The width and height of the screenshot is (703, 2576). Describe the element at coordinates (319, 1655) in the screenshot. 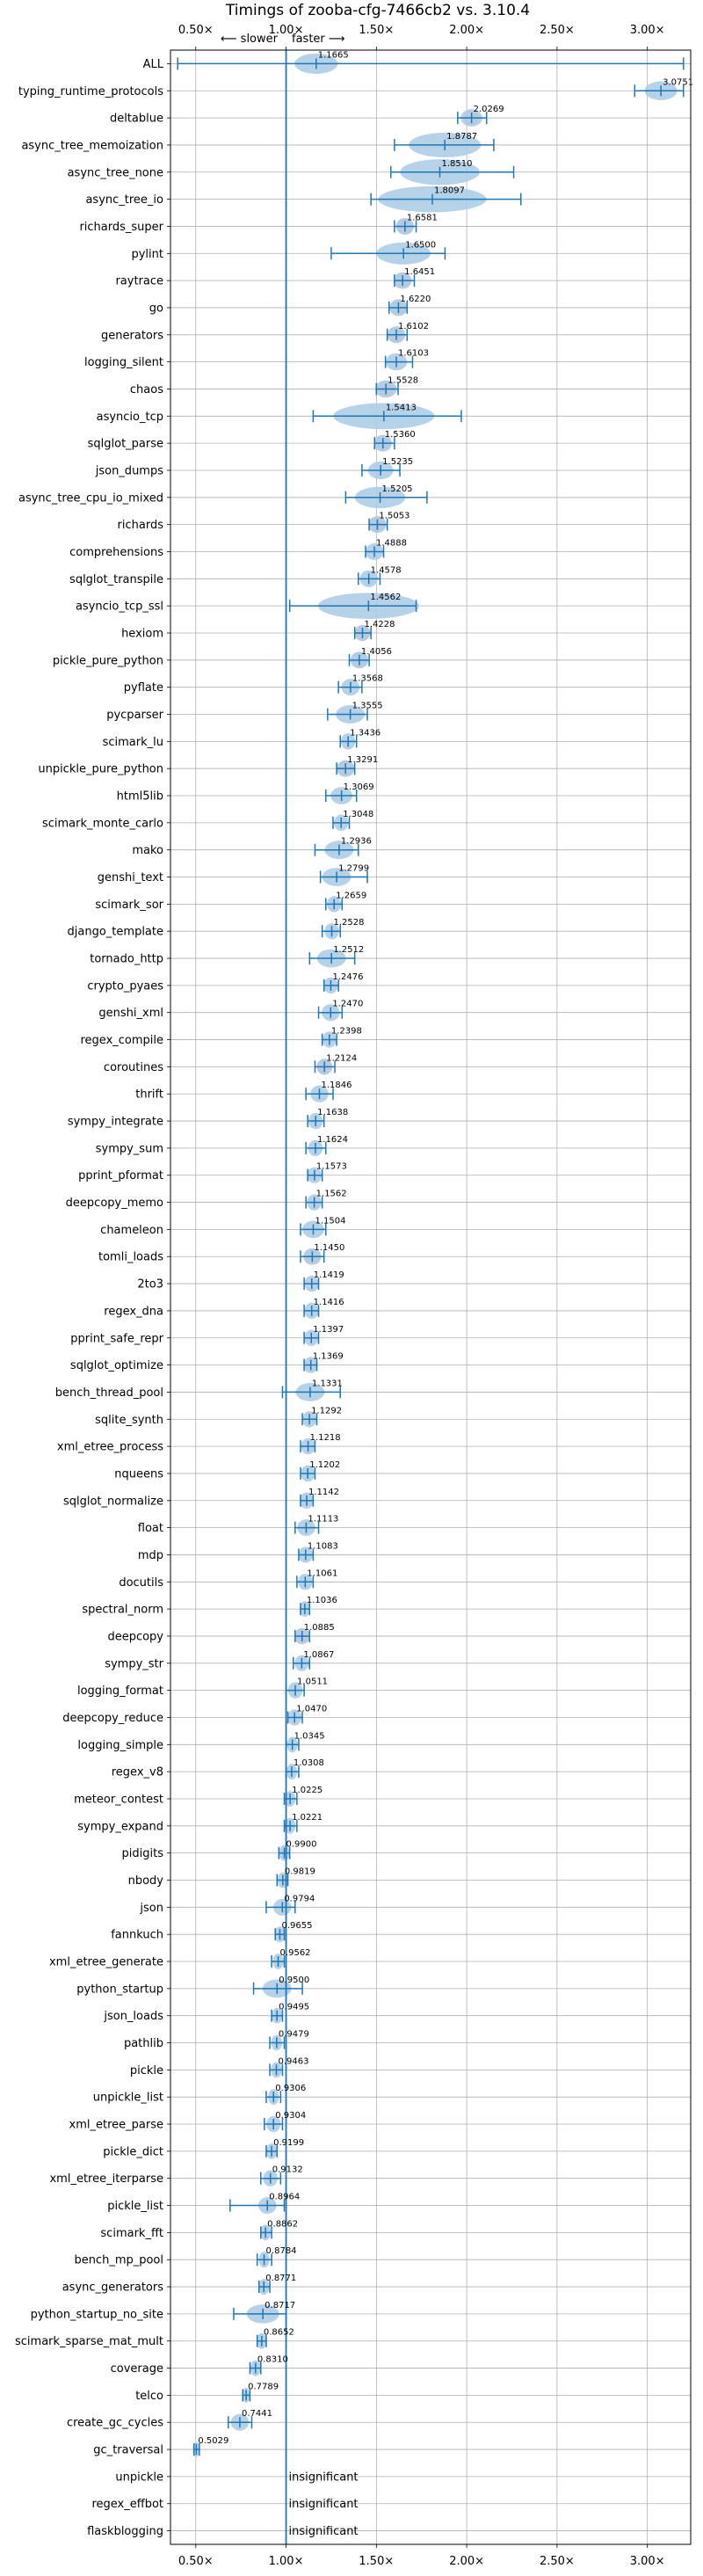

I see `value-label: 1.0867` at that location.